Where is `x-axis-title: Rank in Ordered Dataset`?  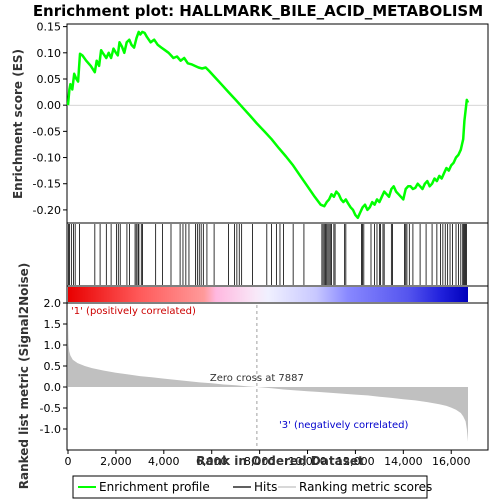
x-axis-title: Rank in Ordered Dataset is located at coordinates (280, 461).